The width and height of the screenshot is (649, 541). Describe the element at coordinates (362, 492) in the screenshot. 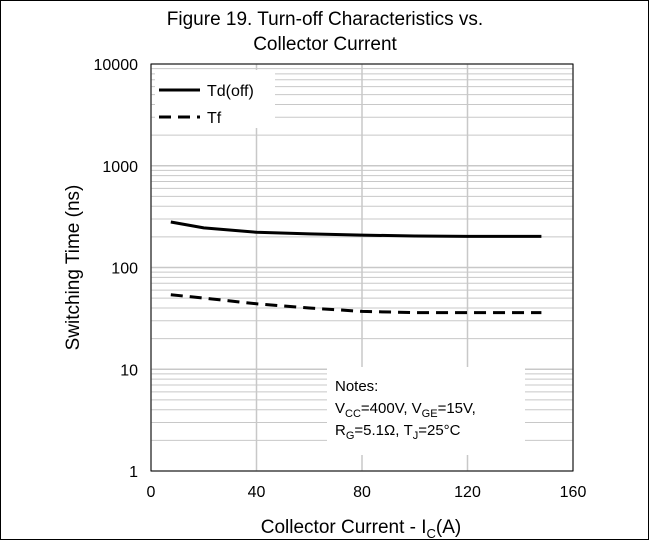

I see `x-tick-label: 80` at that location.